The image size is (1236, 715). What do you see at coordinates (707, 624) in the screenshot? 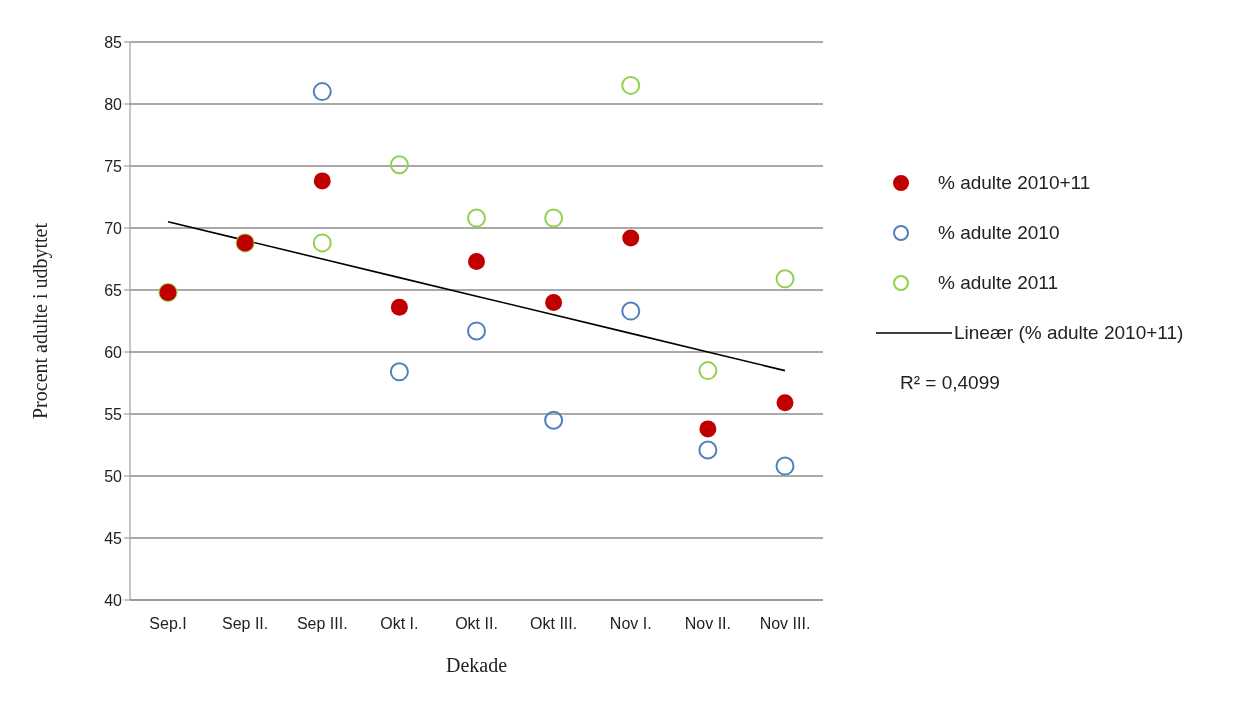
I see `x-tick-label: Nov II.` at bounding box center [707, 624].